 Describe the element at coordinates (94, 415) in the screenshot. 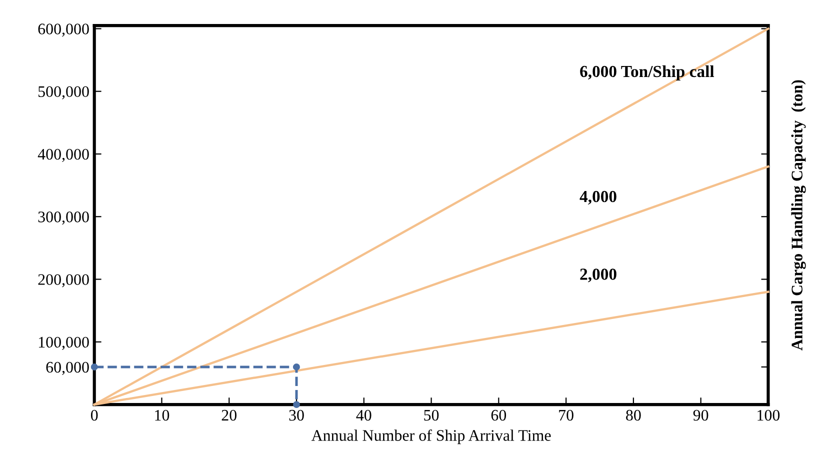

I see `x-tick-label: 0` at that location.